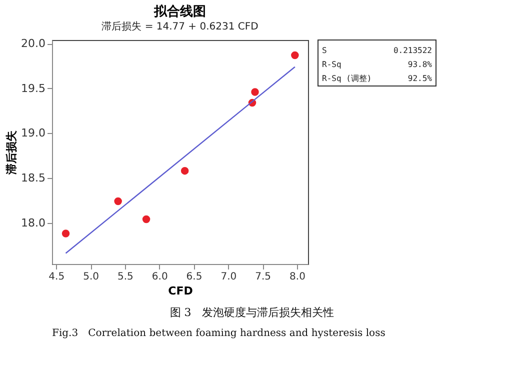 The image size is (513, 387). What do you see at coordinates (219, 333) in the screenshot?
I see `caption: Fig.3 Correlation between foaming hardness and hysteresis loss` at bounding box center [219, 333].